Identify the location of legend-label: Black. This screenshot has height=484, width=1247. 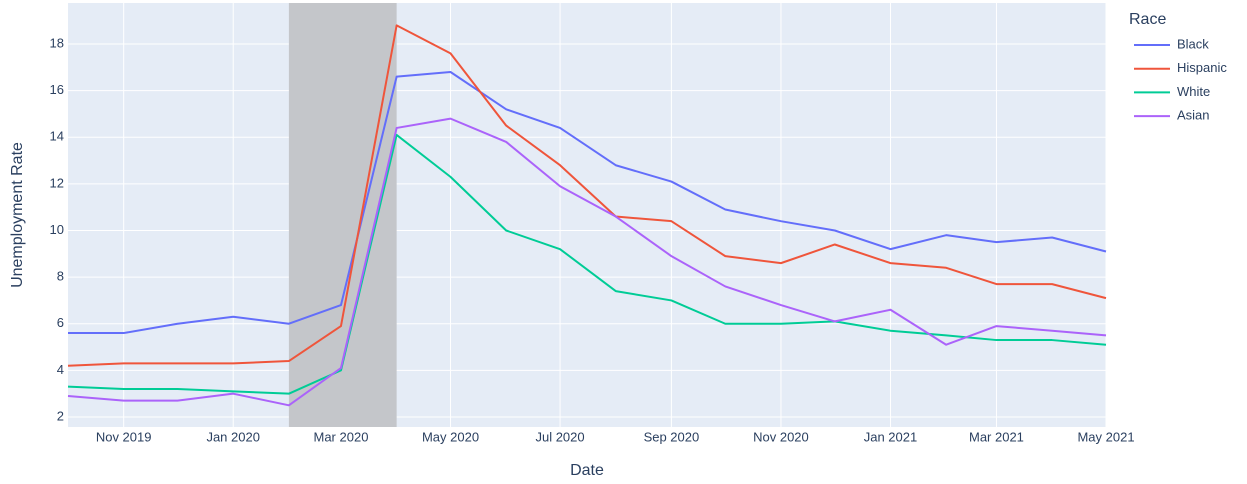
(1193, 43).